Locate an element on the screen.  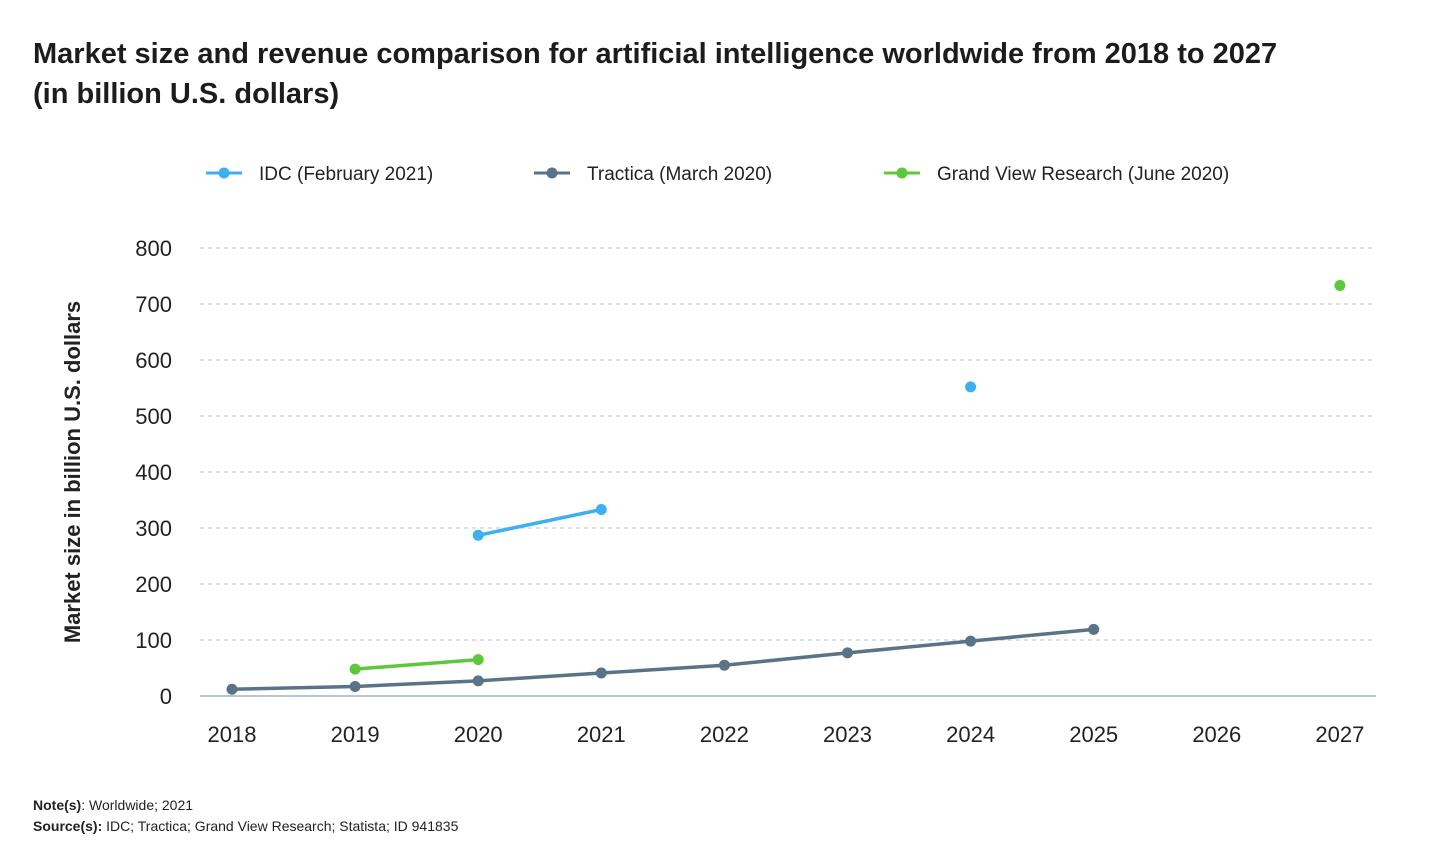
legend-label: IDC (February 2021) is located at coordinates (346, 174).